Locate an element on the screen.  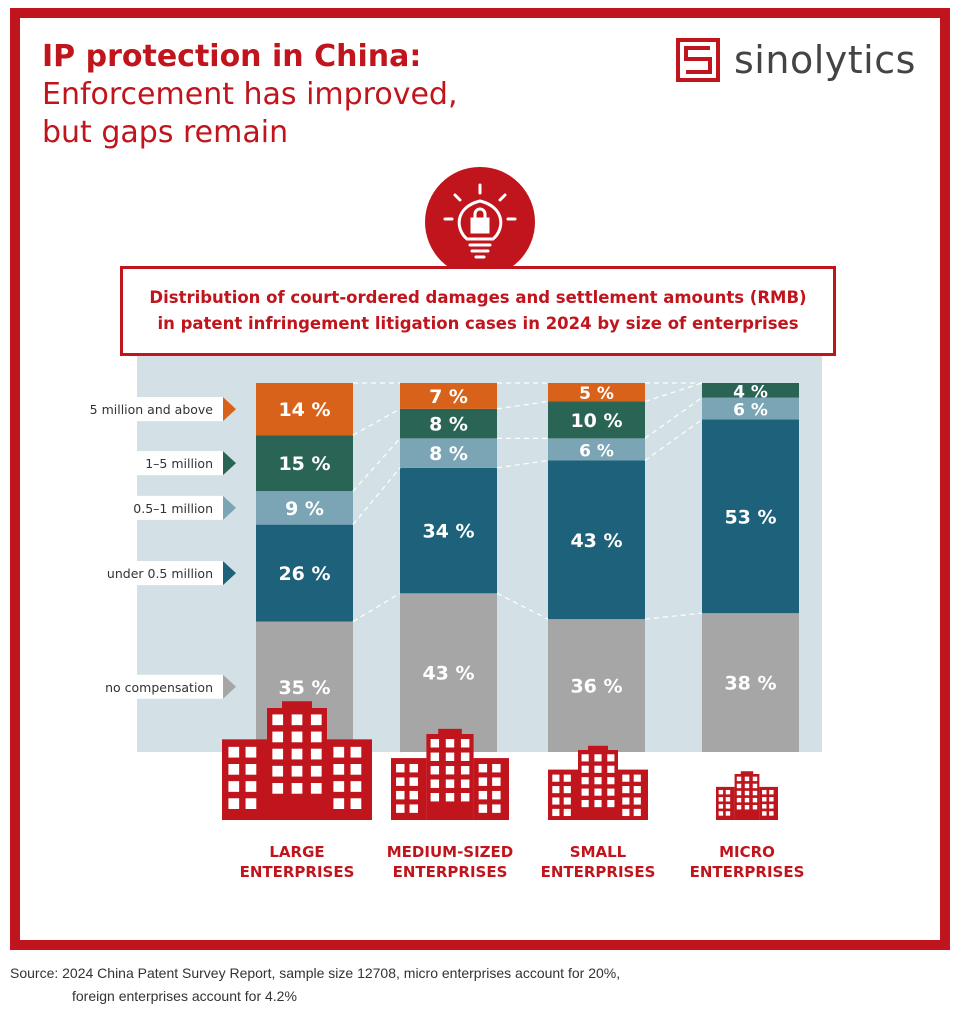
title-line-3: but gaps remain is located at coordinates (165, 132).